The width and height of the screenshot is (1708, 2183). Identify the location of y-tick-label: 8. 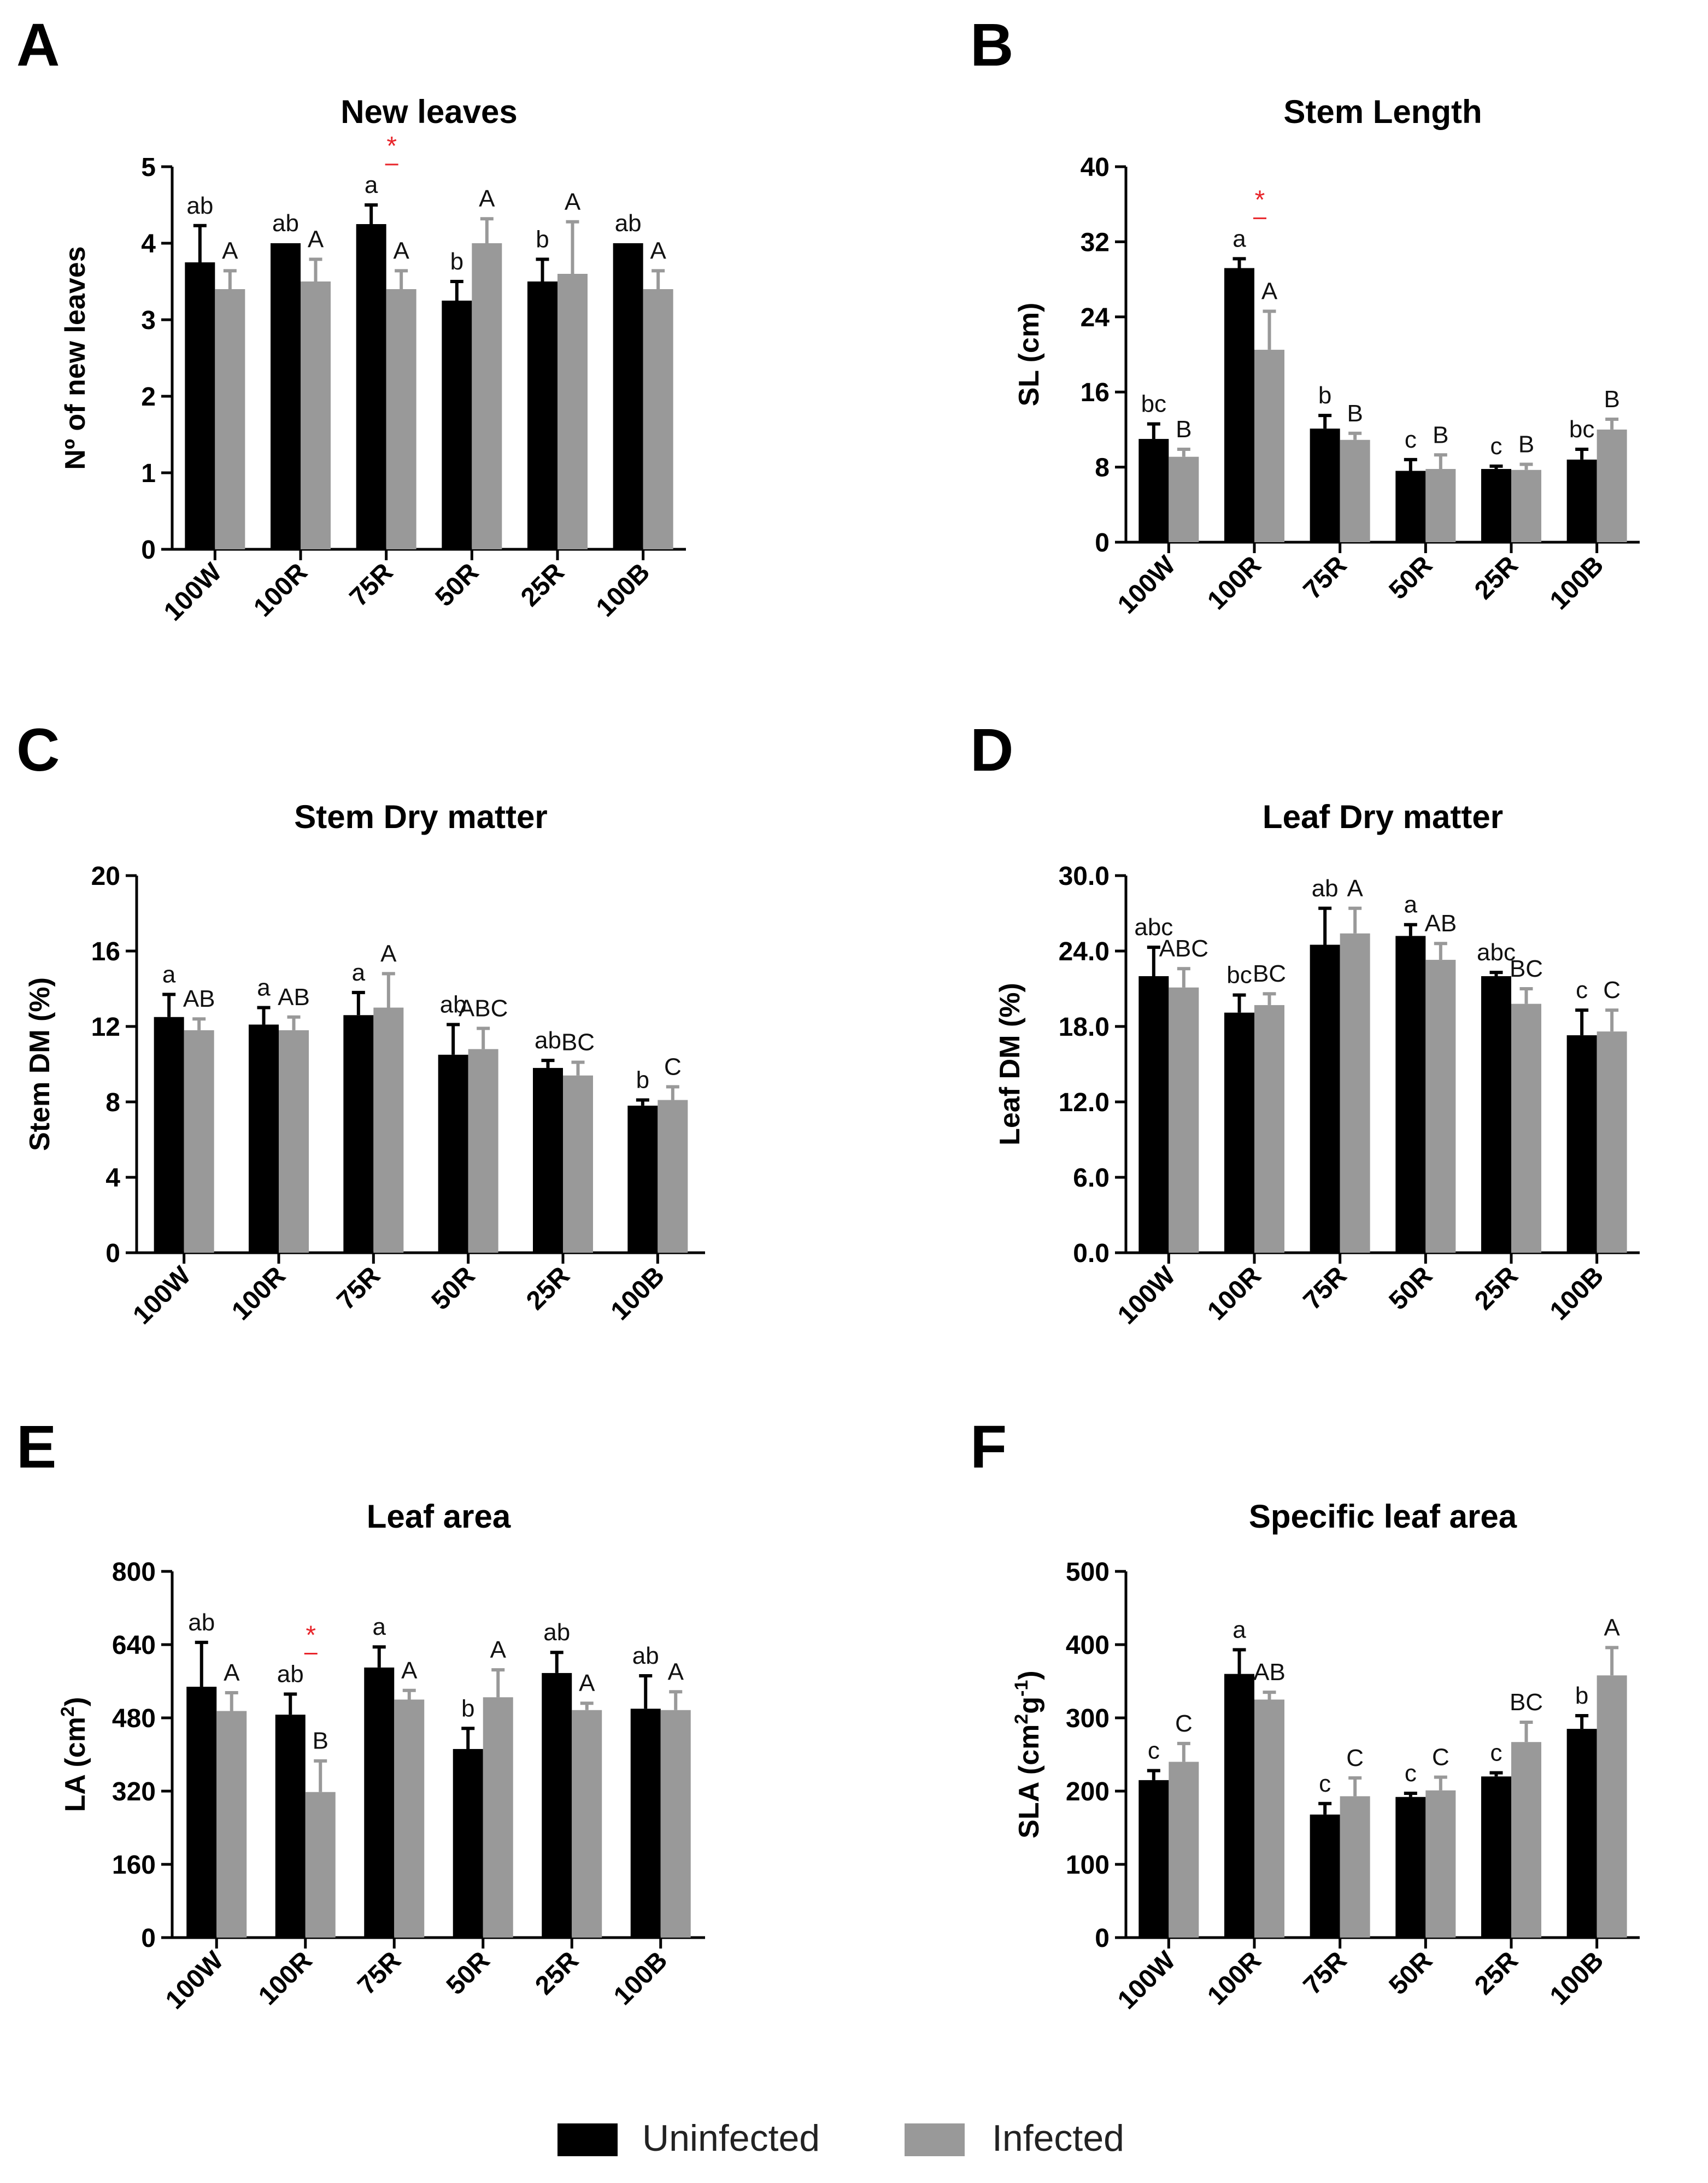
(113, 1102).